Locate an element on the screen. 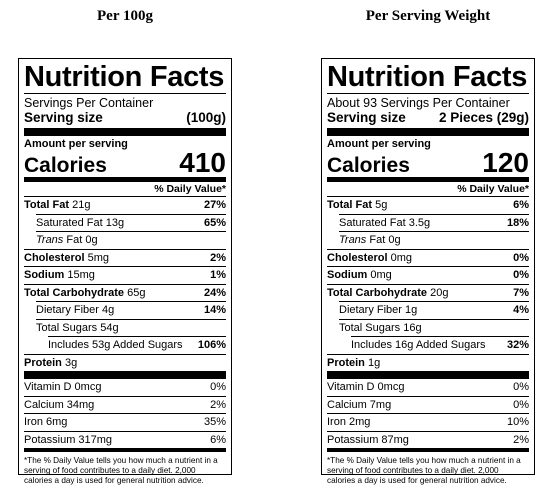 The width and height of the screenshot is (554, 494). protein-row: Protein 1g is located at coordinates (428, 362).